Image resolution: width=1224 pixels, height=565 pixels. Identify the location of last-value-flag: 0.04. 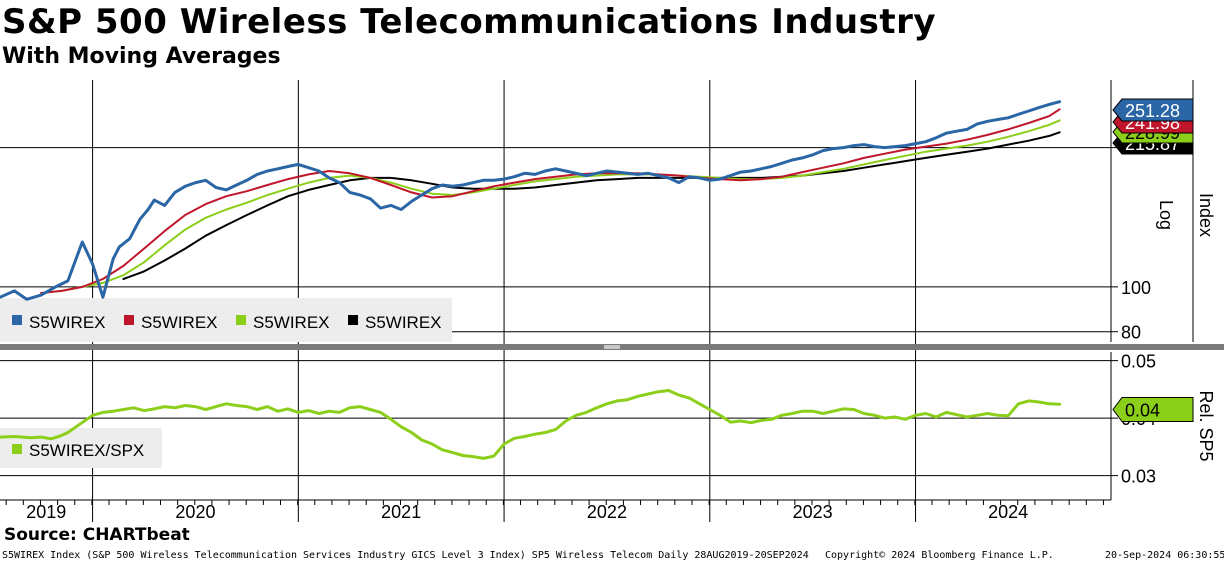
(1153, 409).